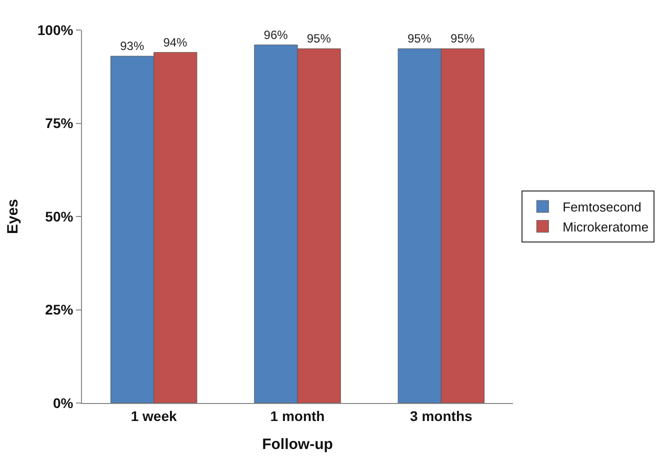 Image resolution: width=667 pixels, height=473 pixels. I want to click on legend-label: Microkeratome, so click(605, 226).